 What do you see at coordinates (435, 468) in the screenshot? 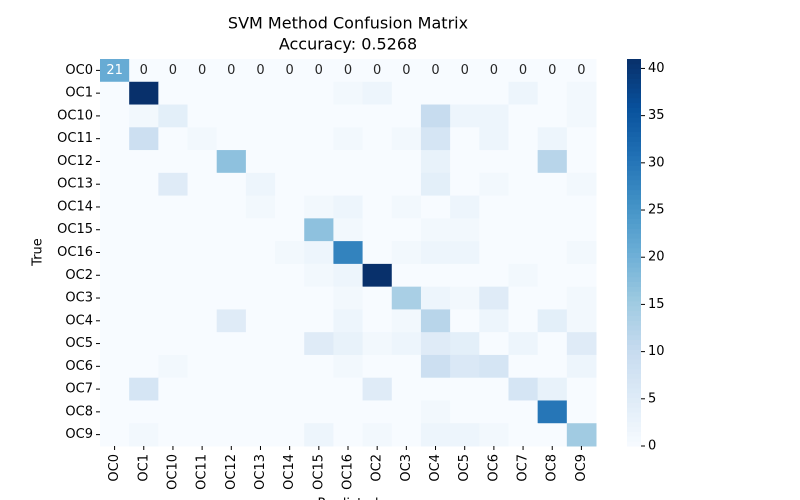
I see `x-tick-label: OC4` at bounding box center [435, 468].